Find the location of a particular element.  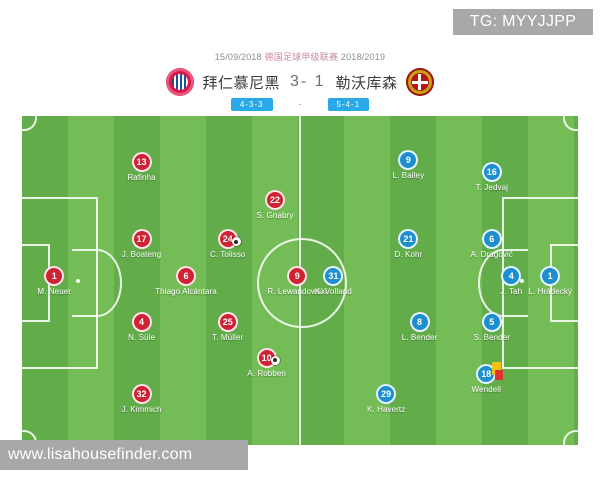

tg-tag: TG: MYYJJPP is located at coordinates (523, 22).